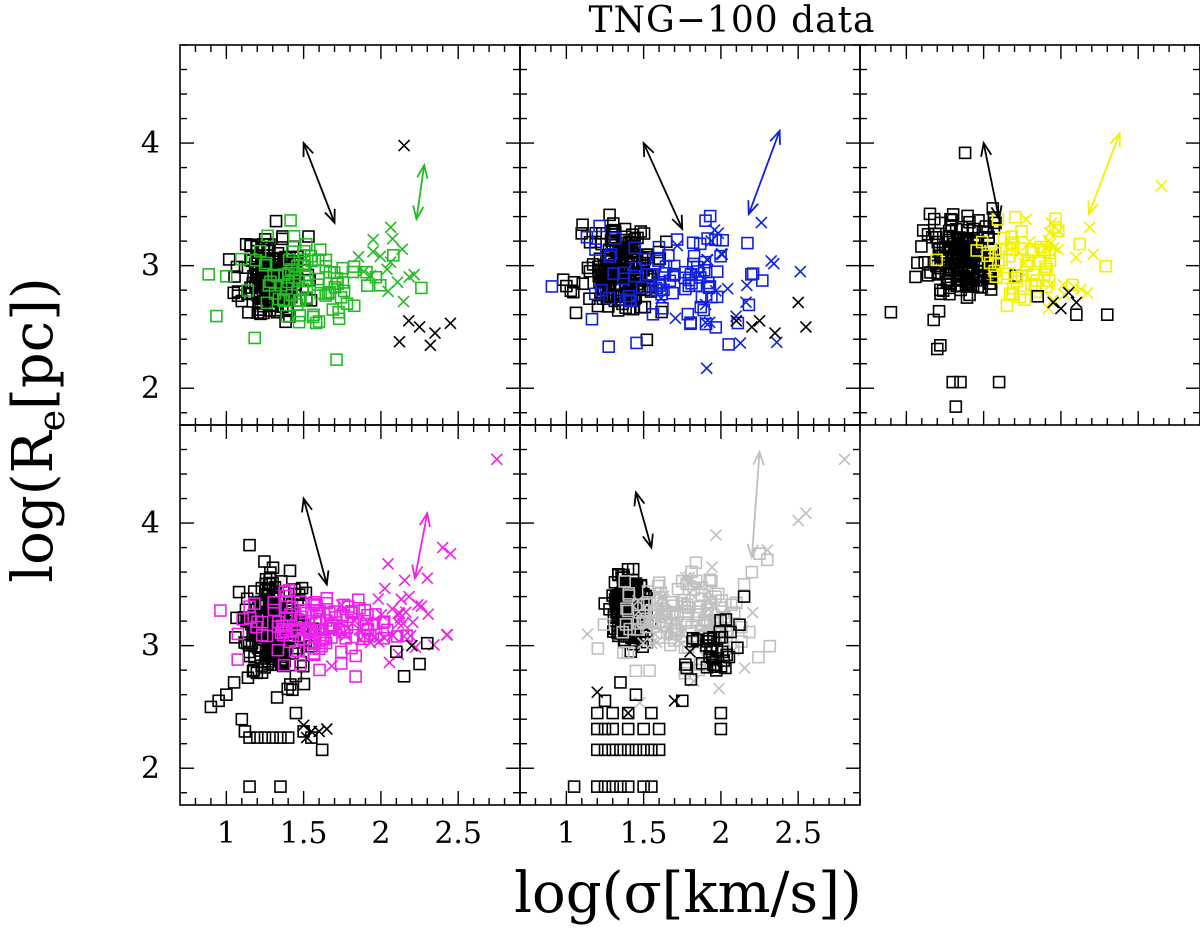 This screenshot has width=1200, height=932. What do you see at coordinates (690, 637) in the screenshot?
I see `panel-5: 1 1.5 2 2.5` at bounding box center [690, 637].